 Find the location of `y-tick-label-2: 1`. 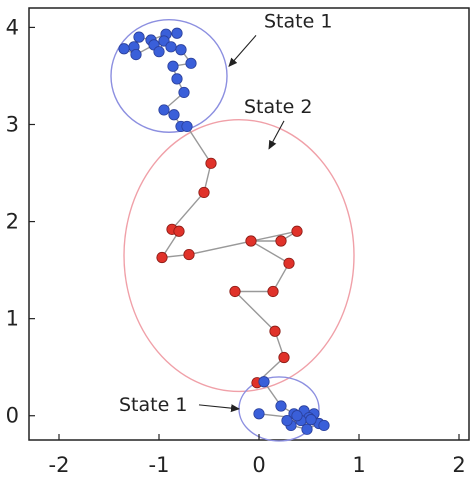

y-tick-label-2: 1 is located at coordinates (12, 319).